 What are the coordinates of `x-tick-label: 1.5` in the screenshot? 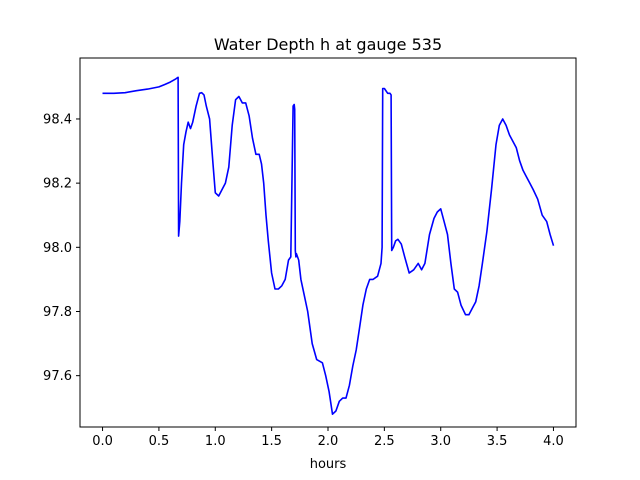 It's located at (271, 441).